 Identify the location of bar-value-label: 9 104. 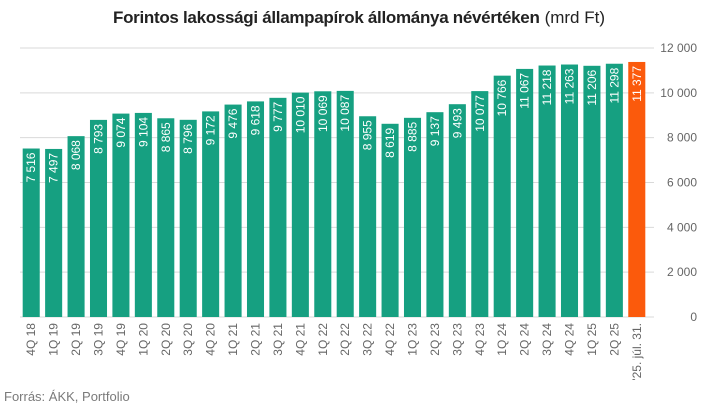
(143, 132).